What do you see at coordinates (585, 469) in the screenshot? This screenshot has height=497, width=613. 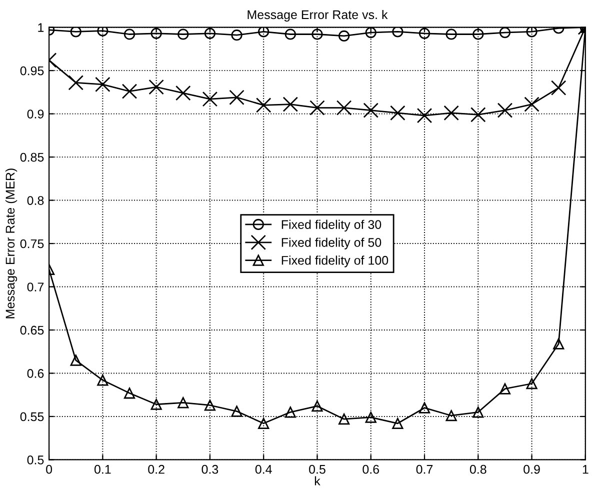 I see `x-tick-label: 1` at bounding box center [585, 469].